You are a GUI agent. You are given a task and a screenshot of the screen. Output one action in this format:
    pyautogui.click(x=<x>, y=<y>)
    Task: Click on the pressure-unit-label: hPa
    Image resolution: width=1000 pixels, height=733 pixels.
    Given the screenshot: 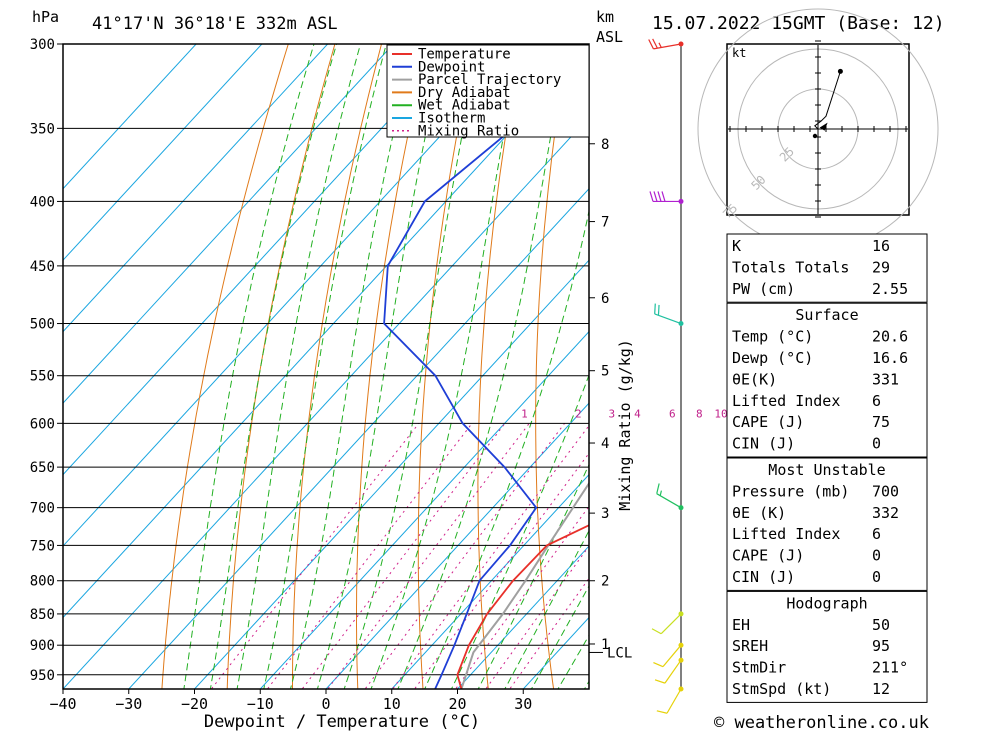 What is the action you would take?
    pyautogui.click(x=45, y=17)
    